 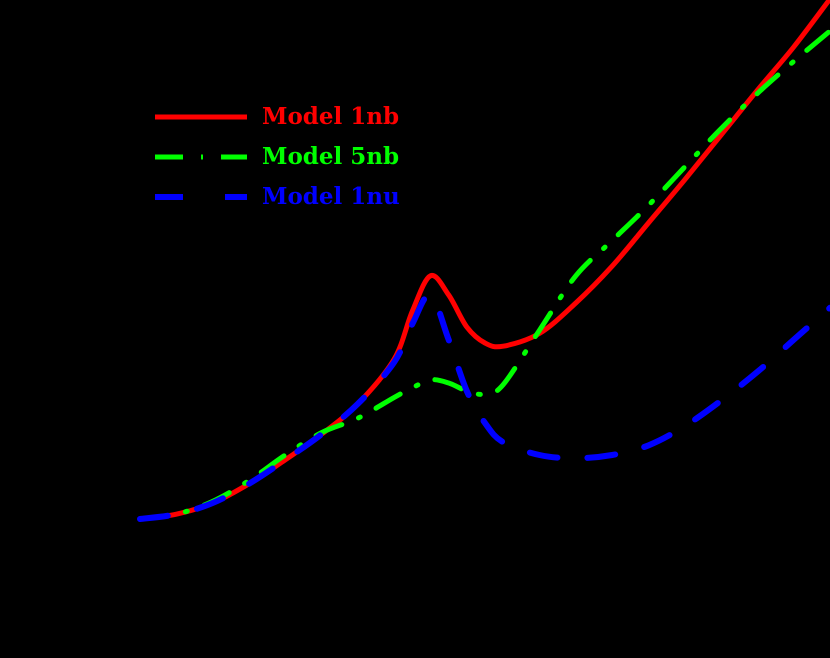 I want to click on legend: Model 1nb Model 5nb Model 1nu, so click(x=277, y=156).